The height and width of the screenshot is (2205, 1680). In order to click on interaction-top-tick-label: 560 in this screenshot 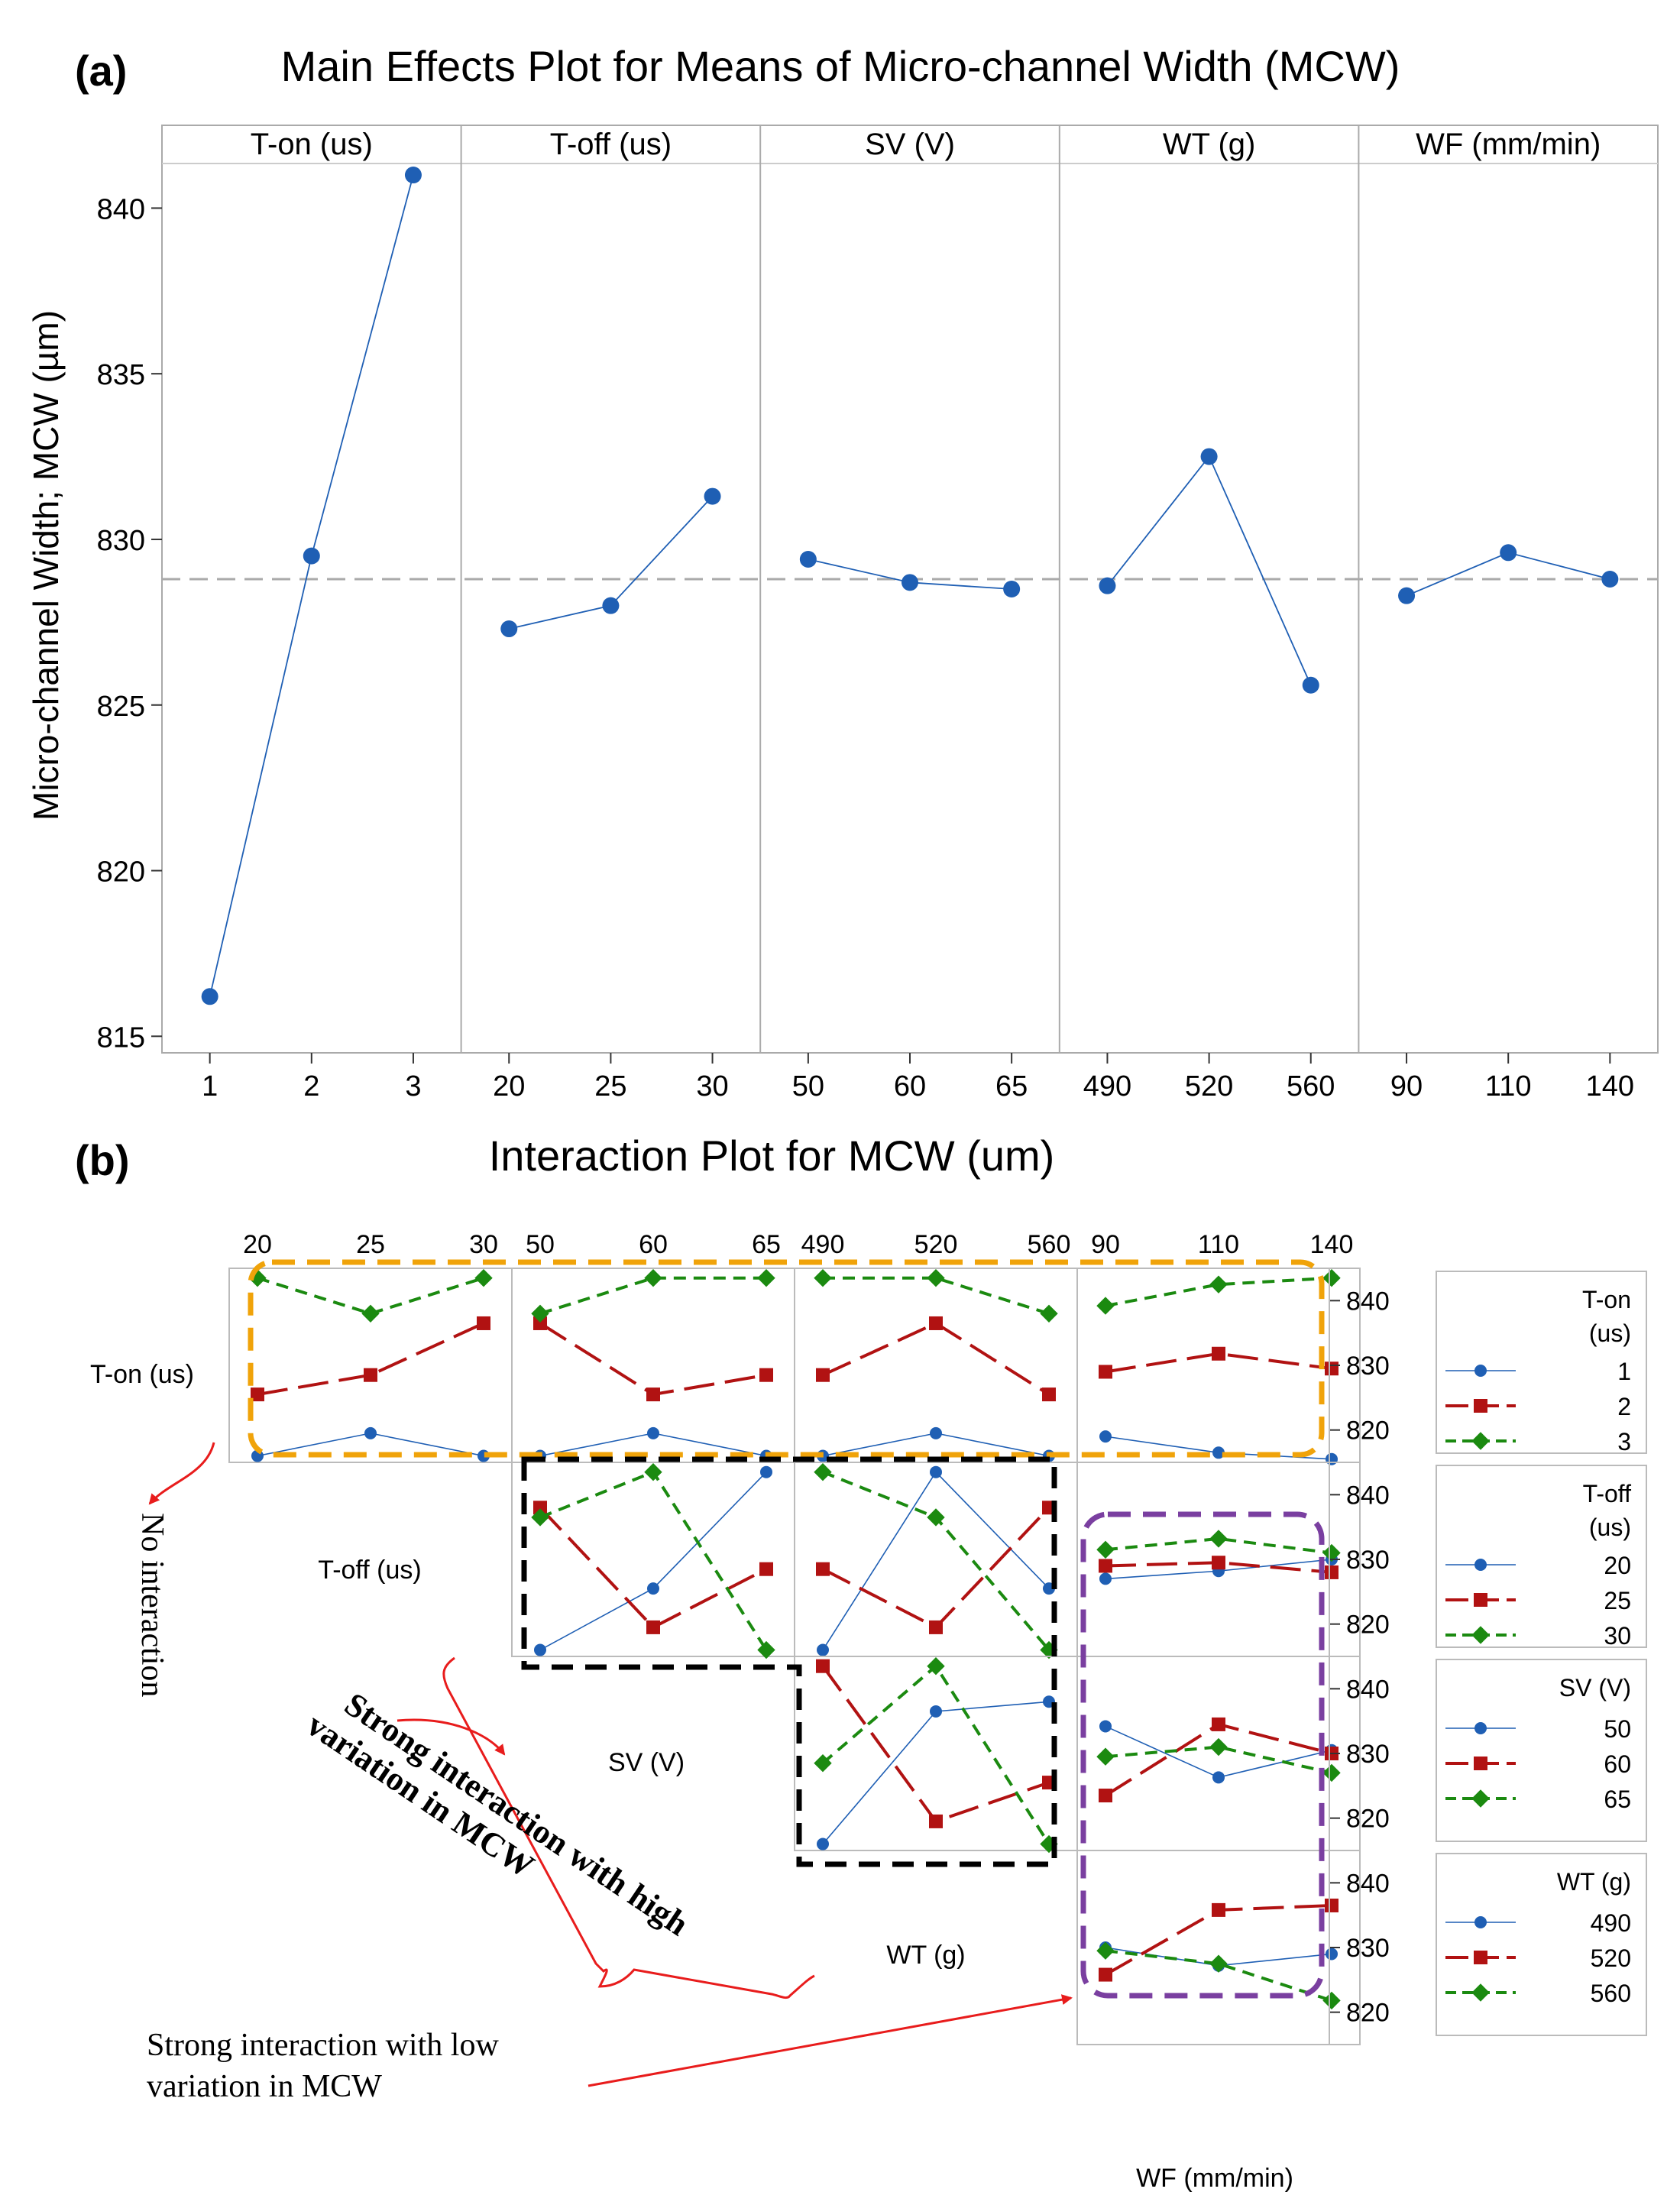, I will do `click(1049, 1244)`.